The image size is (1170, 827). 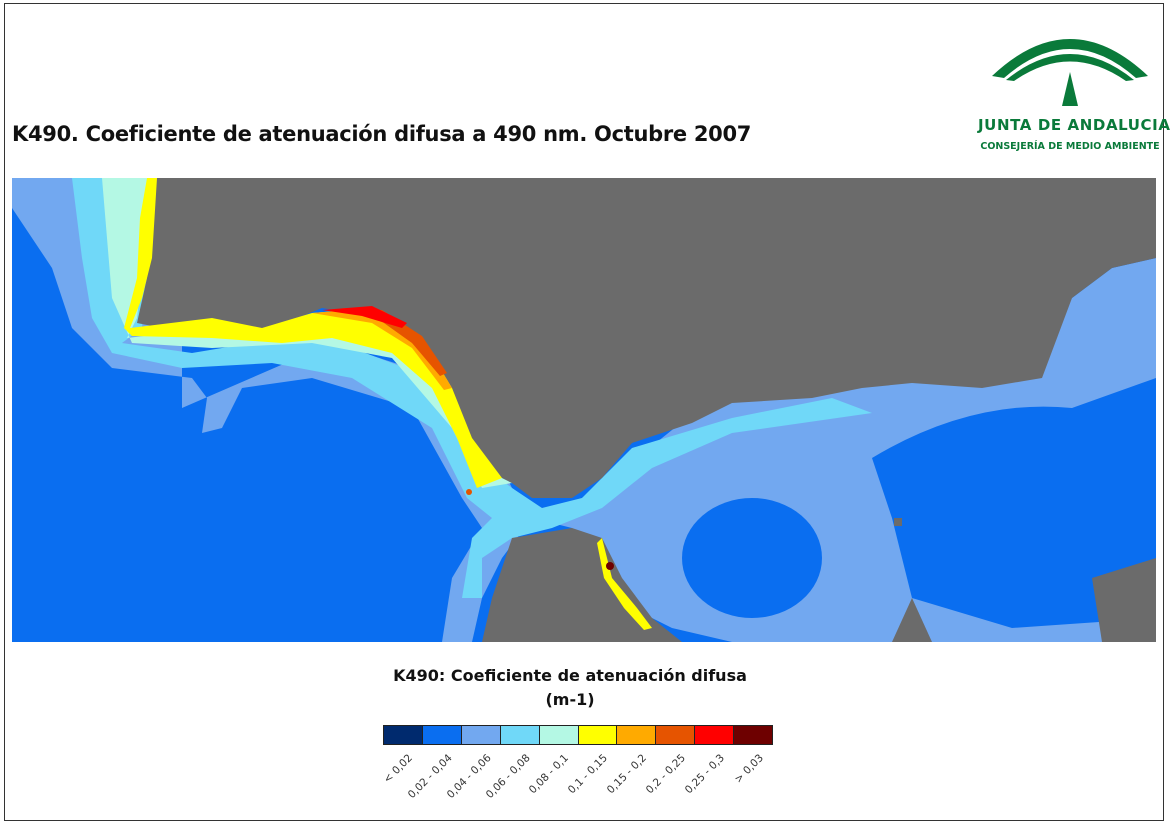 What do you see at coordinates (626, 774) in the screenshot?
I see `legend-class-label: 0,15 - 0,2` at bounding box center [626, 774].